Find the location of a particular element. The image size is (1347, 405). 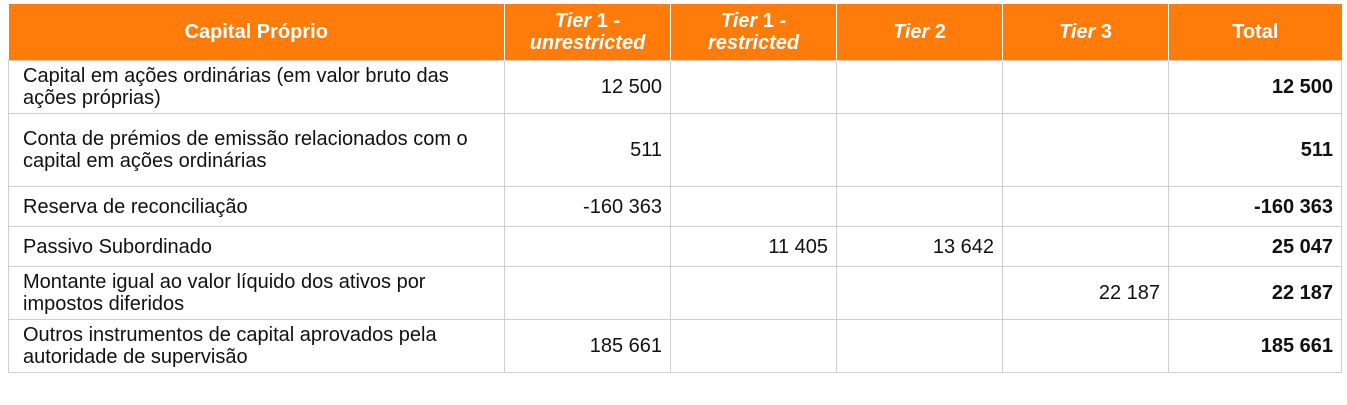

header-tier-sub: restricted is located at coordinates (753, 43).